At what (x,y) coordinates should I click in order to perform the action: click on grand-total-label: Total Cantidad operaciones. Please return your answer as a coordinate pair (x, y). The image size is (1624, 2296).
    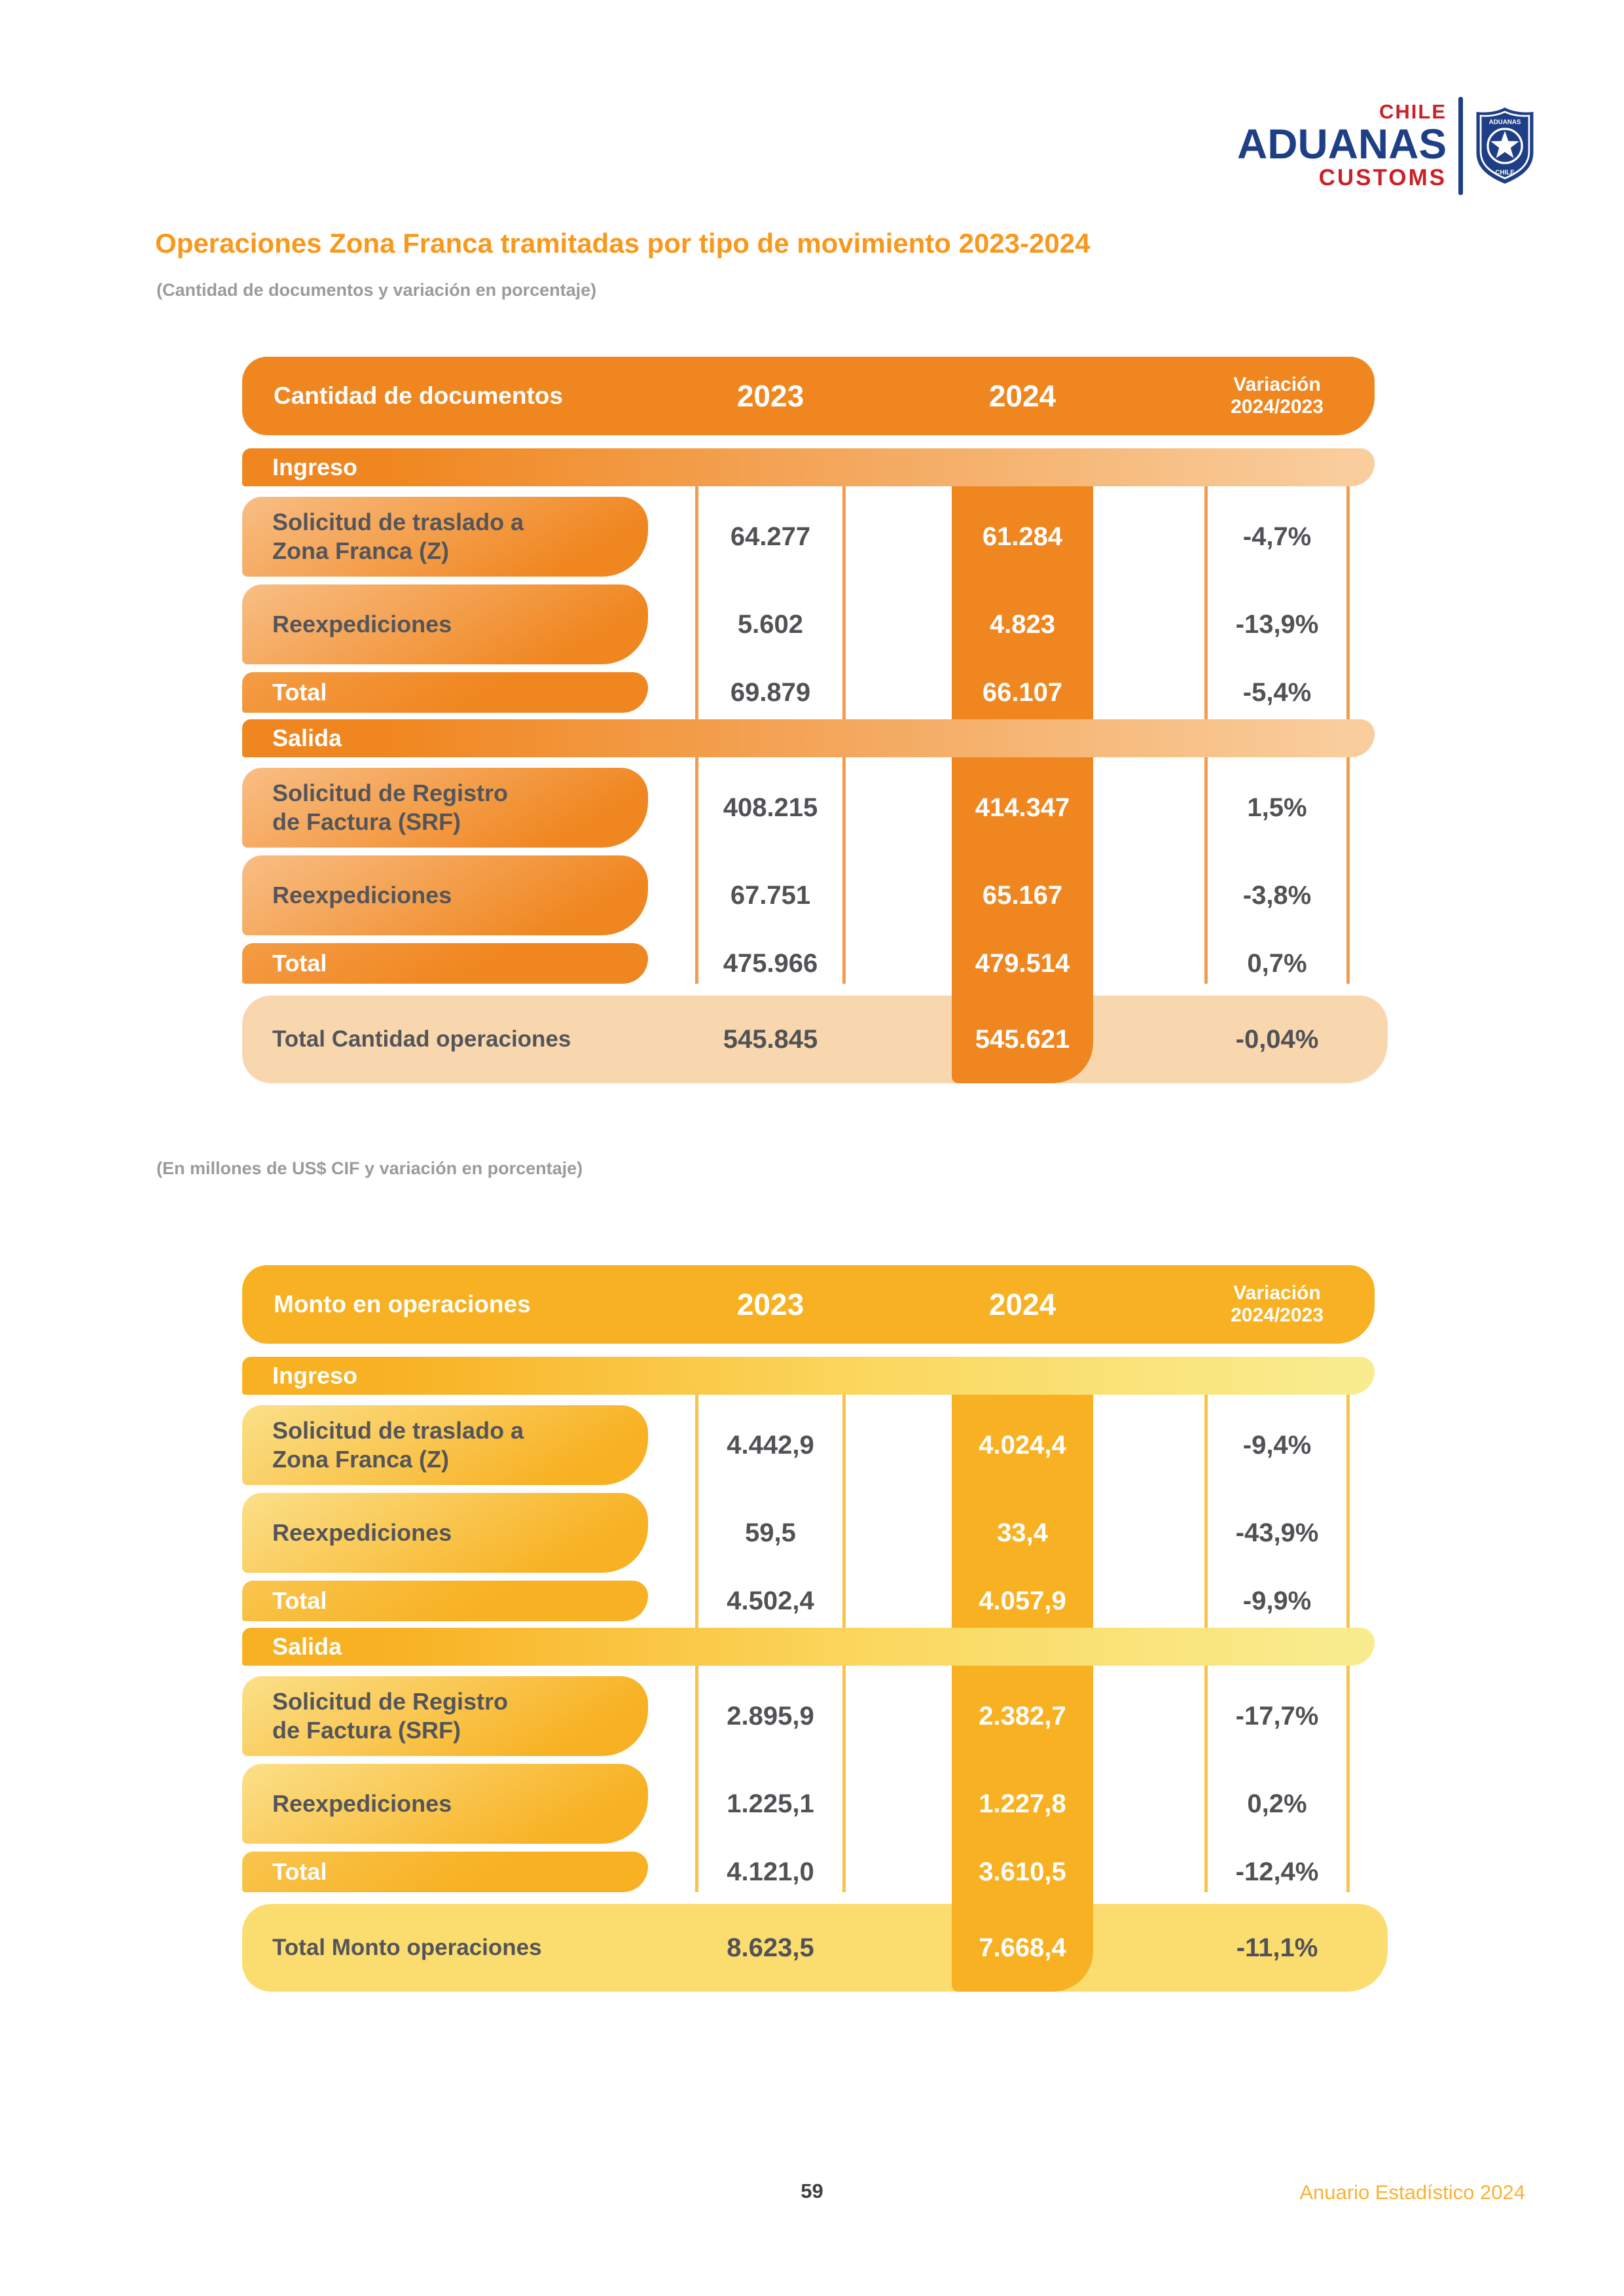
    Looking at the image, I should click on (422, 1039).